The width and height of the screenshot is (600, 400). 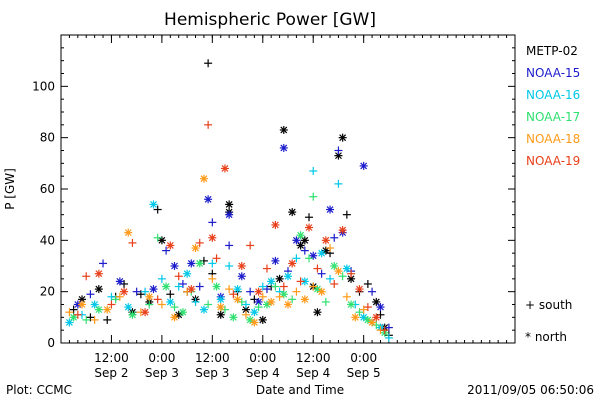 I want to click on plot-timestamp: 2011/09/05 06:50:06, so click(x=530, y=390).